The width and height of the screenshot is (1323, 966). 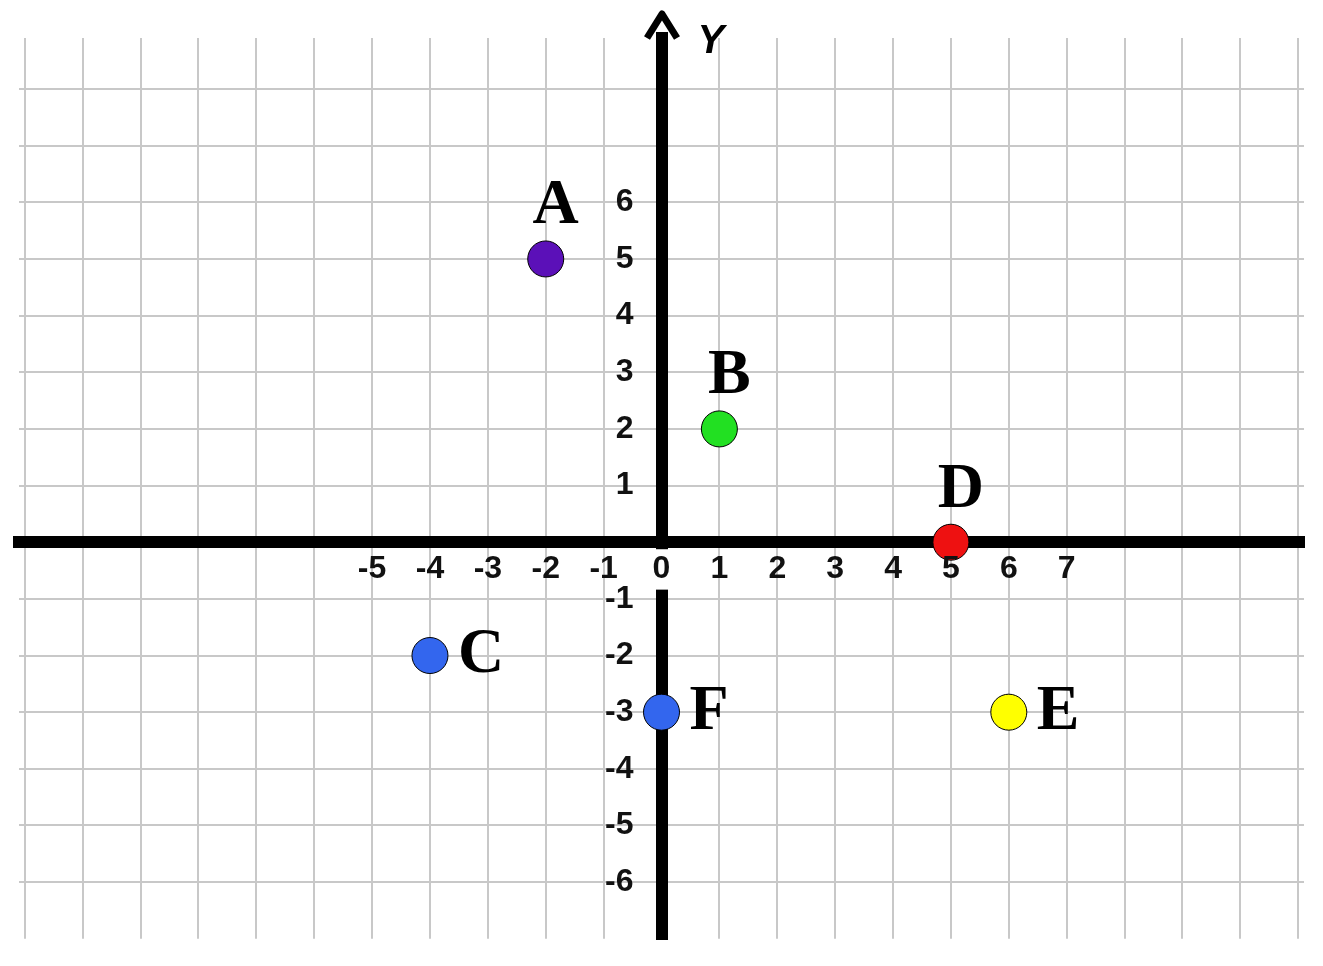 I want to click on y-tick-label: -6, so click(x=619, y=879).